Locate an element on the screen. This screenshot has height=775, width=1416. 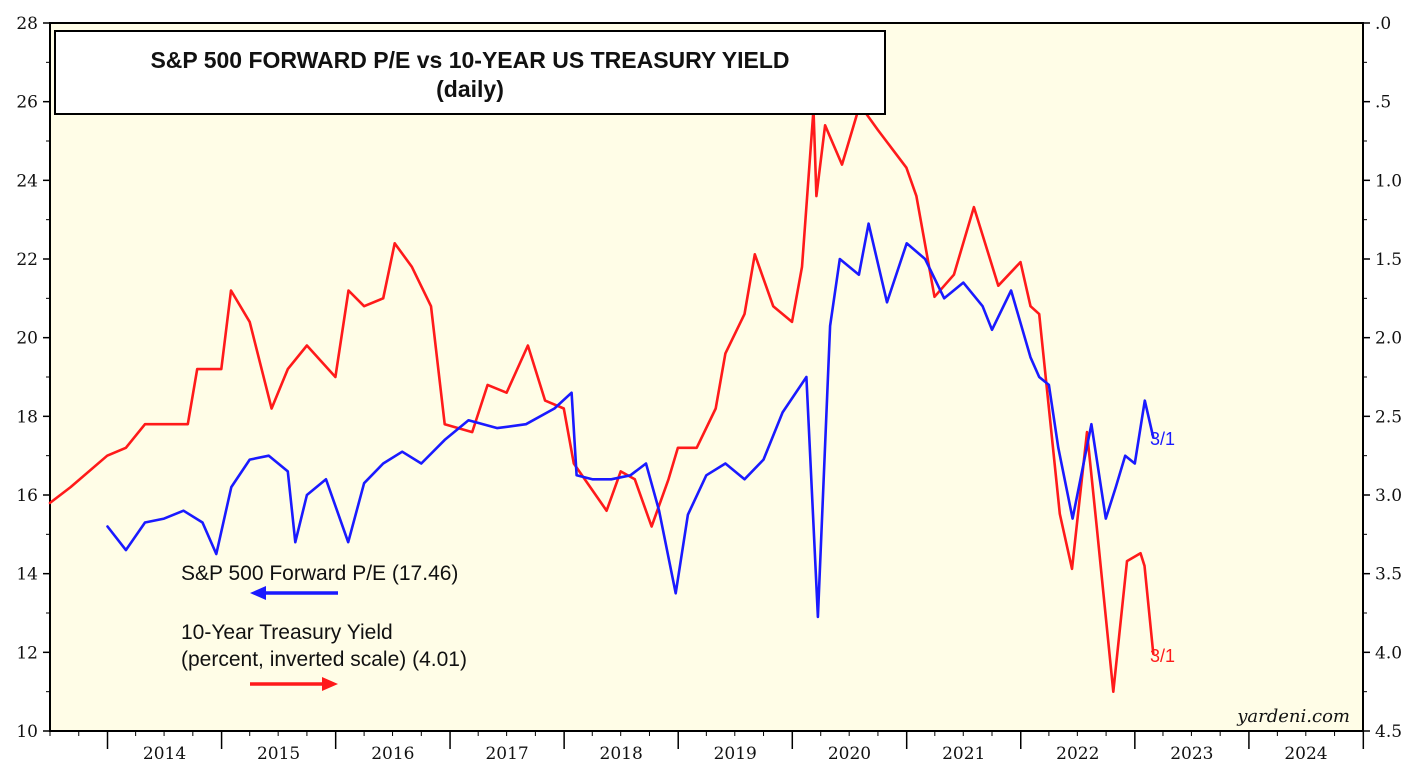
right-tick-label: 1.0 is located at coordinates (1388, 181).